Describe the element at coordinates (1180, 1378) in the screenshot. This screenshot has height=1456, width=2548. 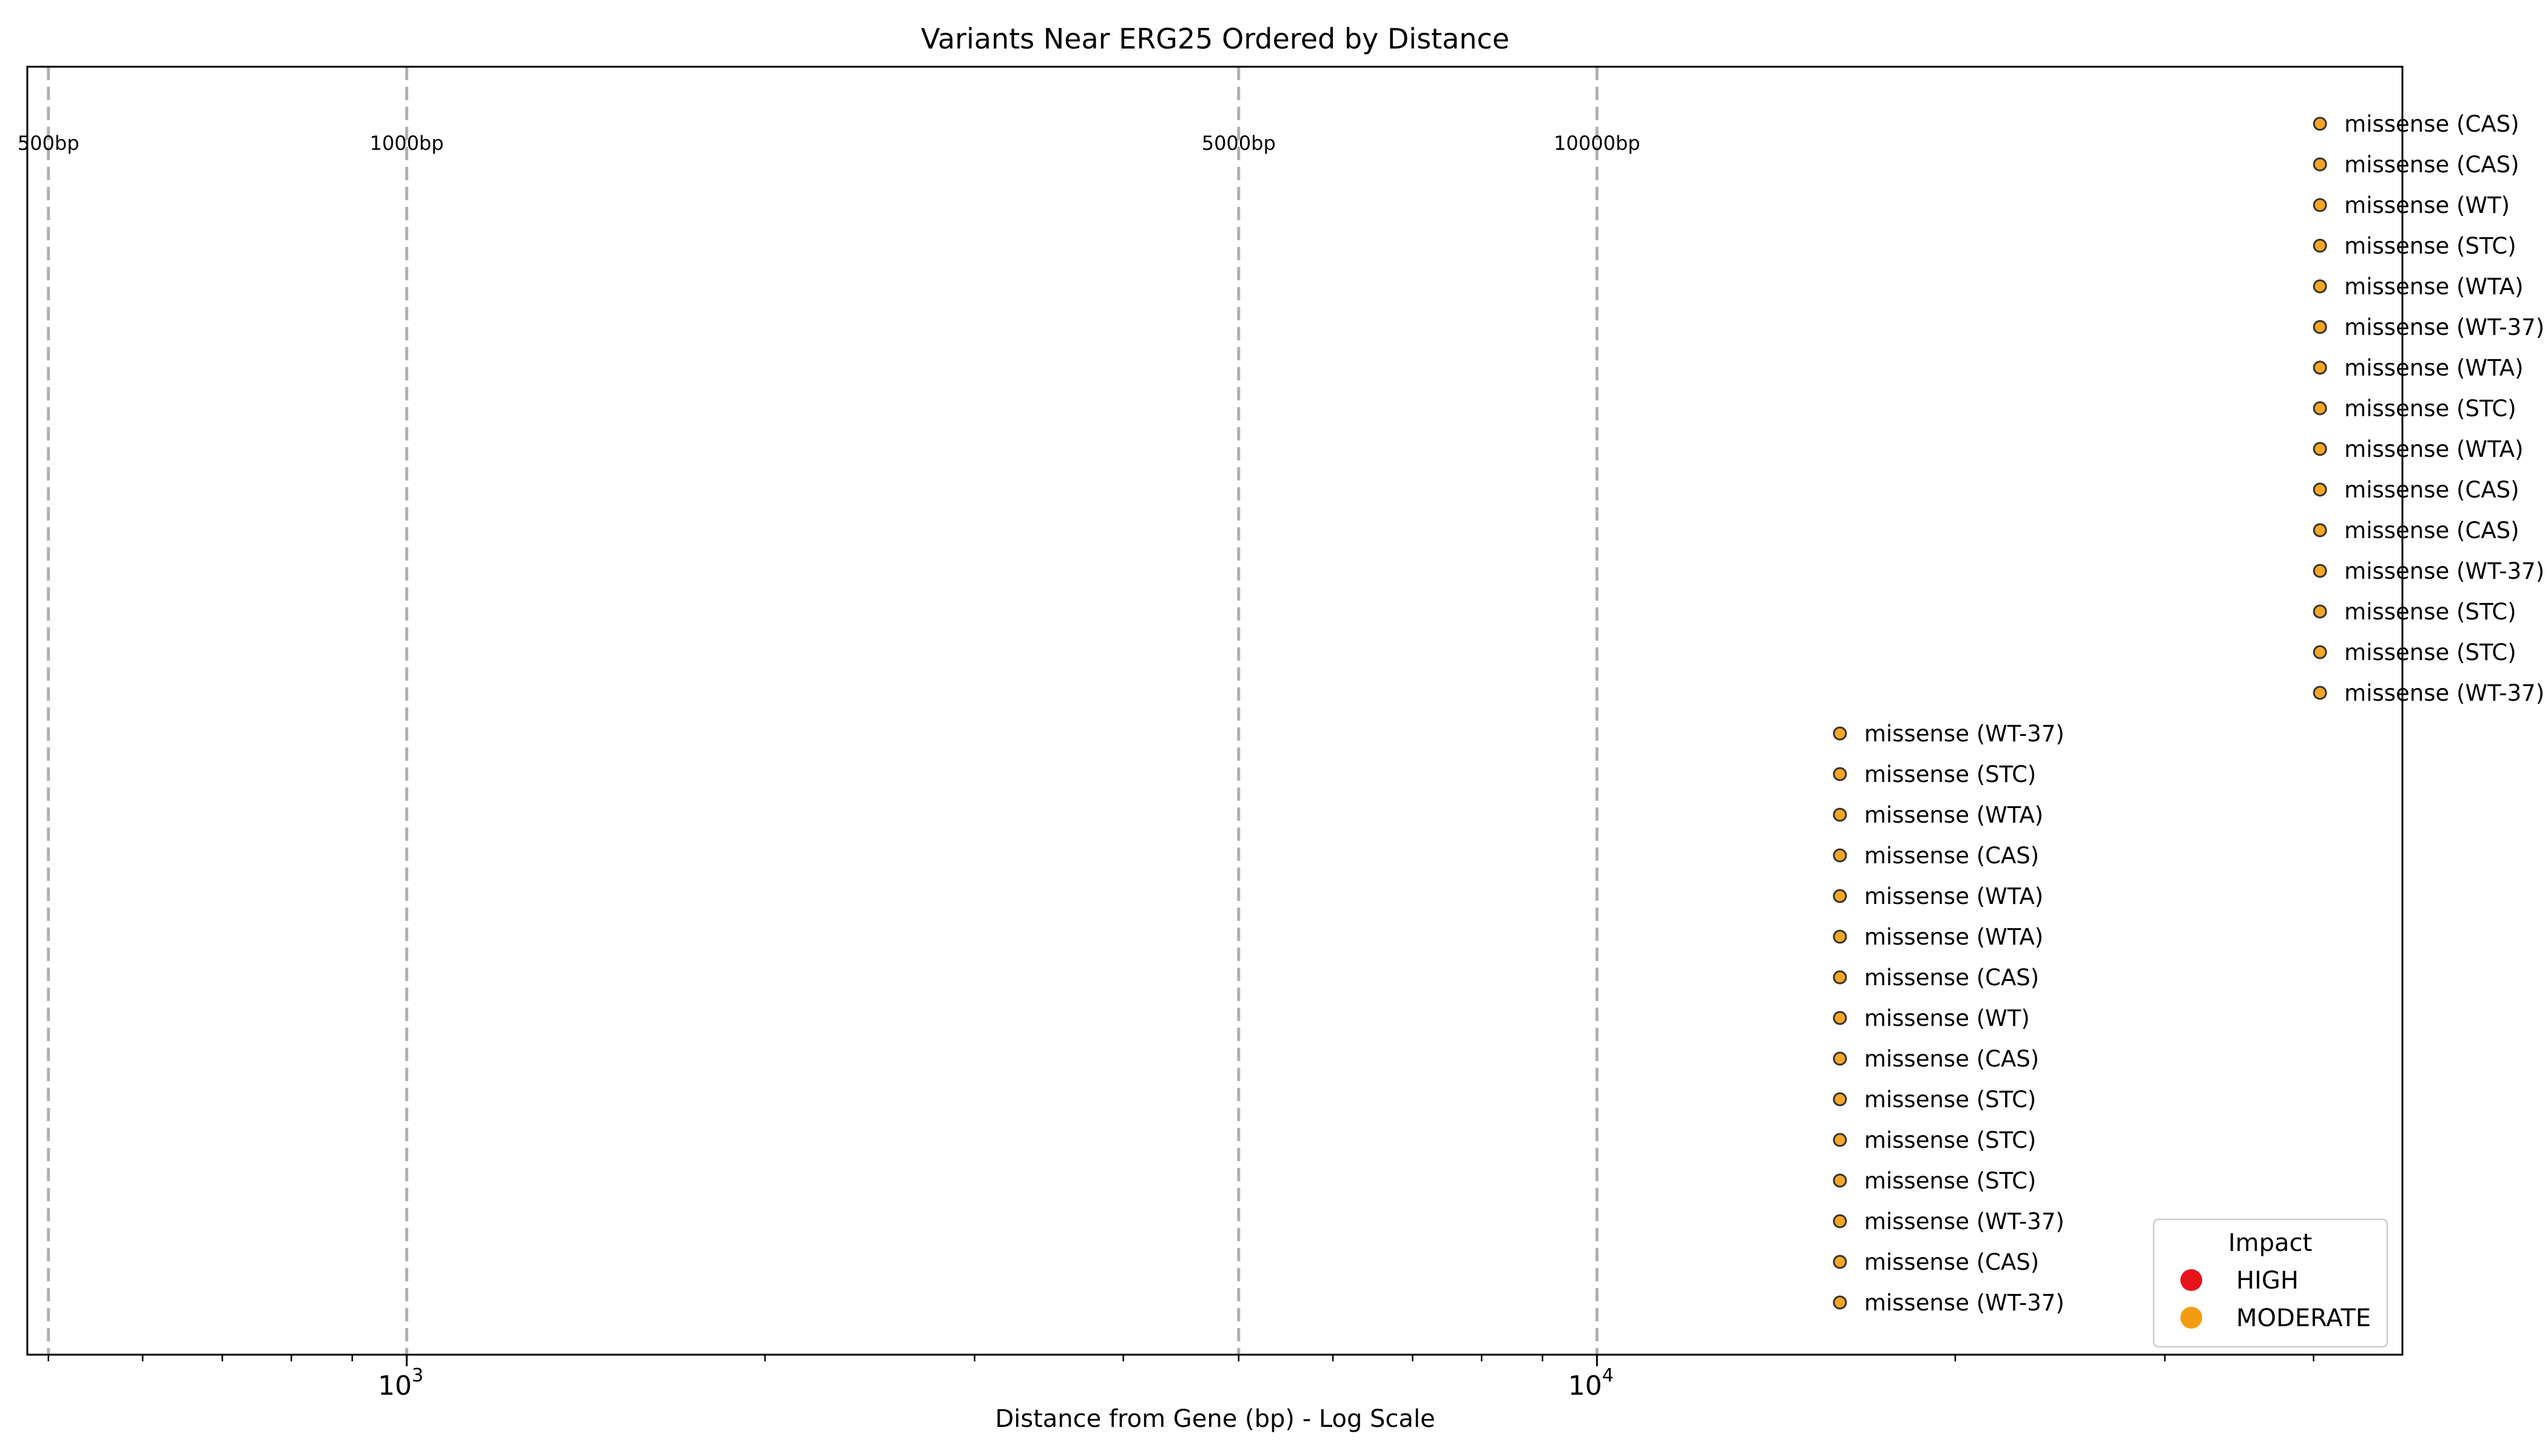
I see `x-axis-ticks: 10³ 10⁴` at that location.